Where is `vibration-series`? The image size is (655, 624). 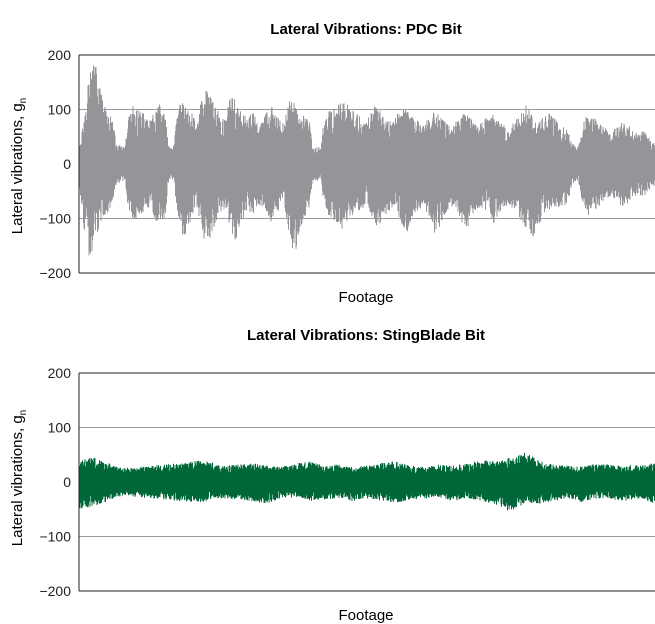
vibration-series is located at coordinates (367, 481).